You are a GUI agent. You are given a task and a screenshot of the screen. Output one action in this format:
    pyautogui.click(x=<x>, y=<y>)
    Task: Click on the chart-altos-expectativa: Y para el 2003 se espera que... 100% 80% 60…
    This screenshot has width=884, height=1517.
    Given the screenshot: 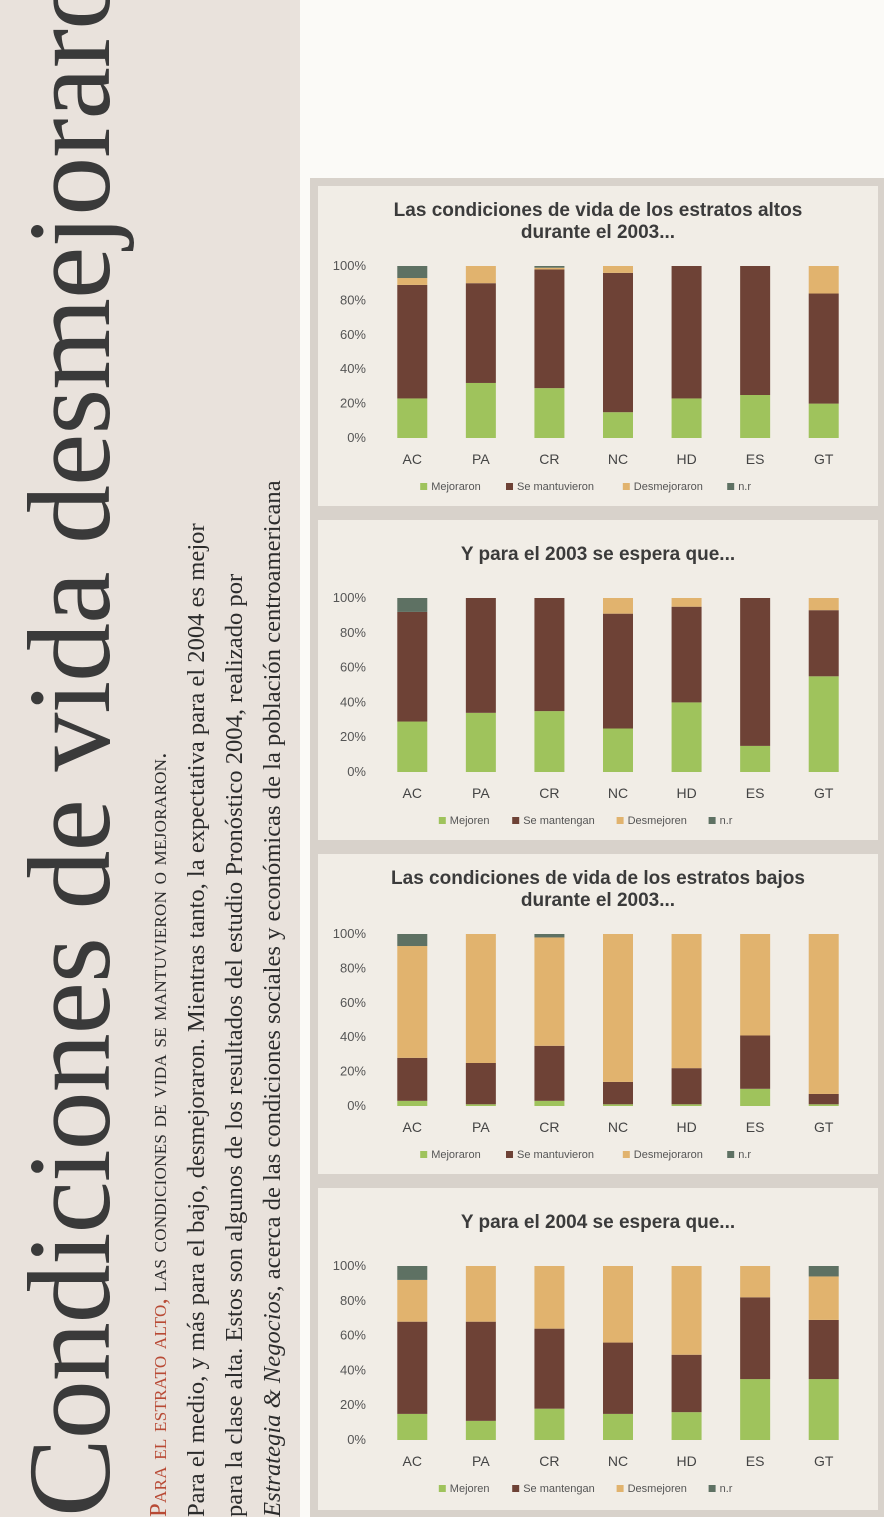 What is the action you would take?
    pyautogui.click(x=586, y=685)
    